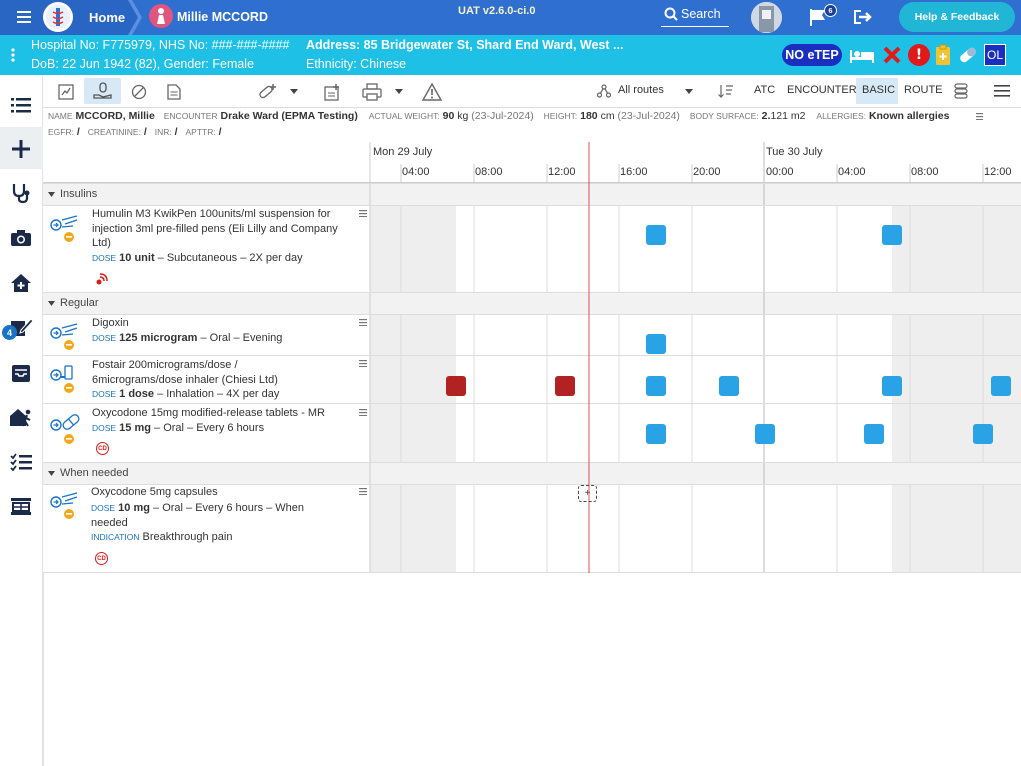  I want to click on section-band, so click(532, 194).